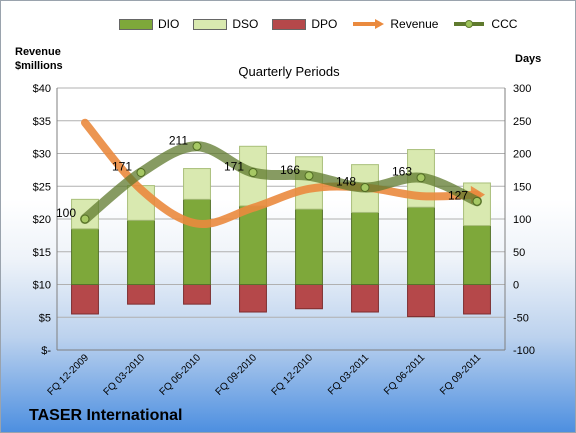 The image size is (576, 433). What do you see at coordinates (178, 140) in the screenshot?
I see `ccc-data-label: 211` at bounding box center [178, 140].